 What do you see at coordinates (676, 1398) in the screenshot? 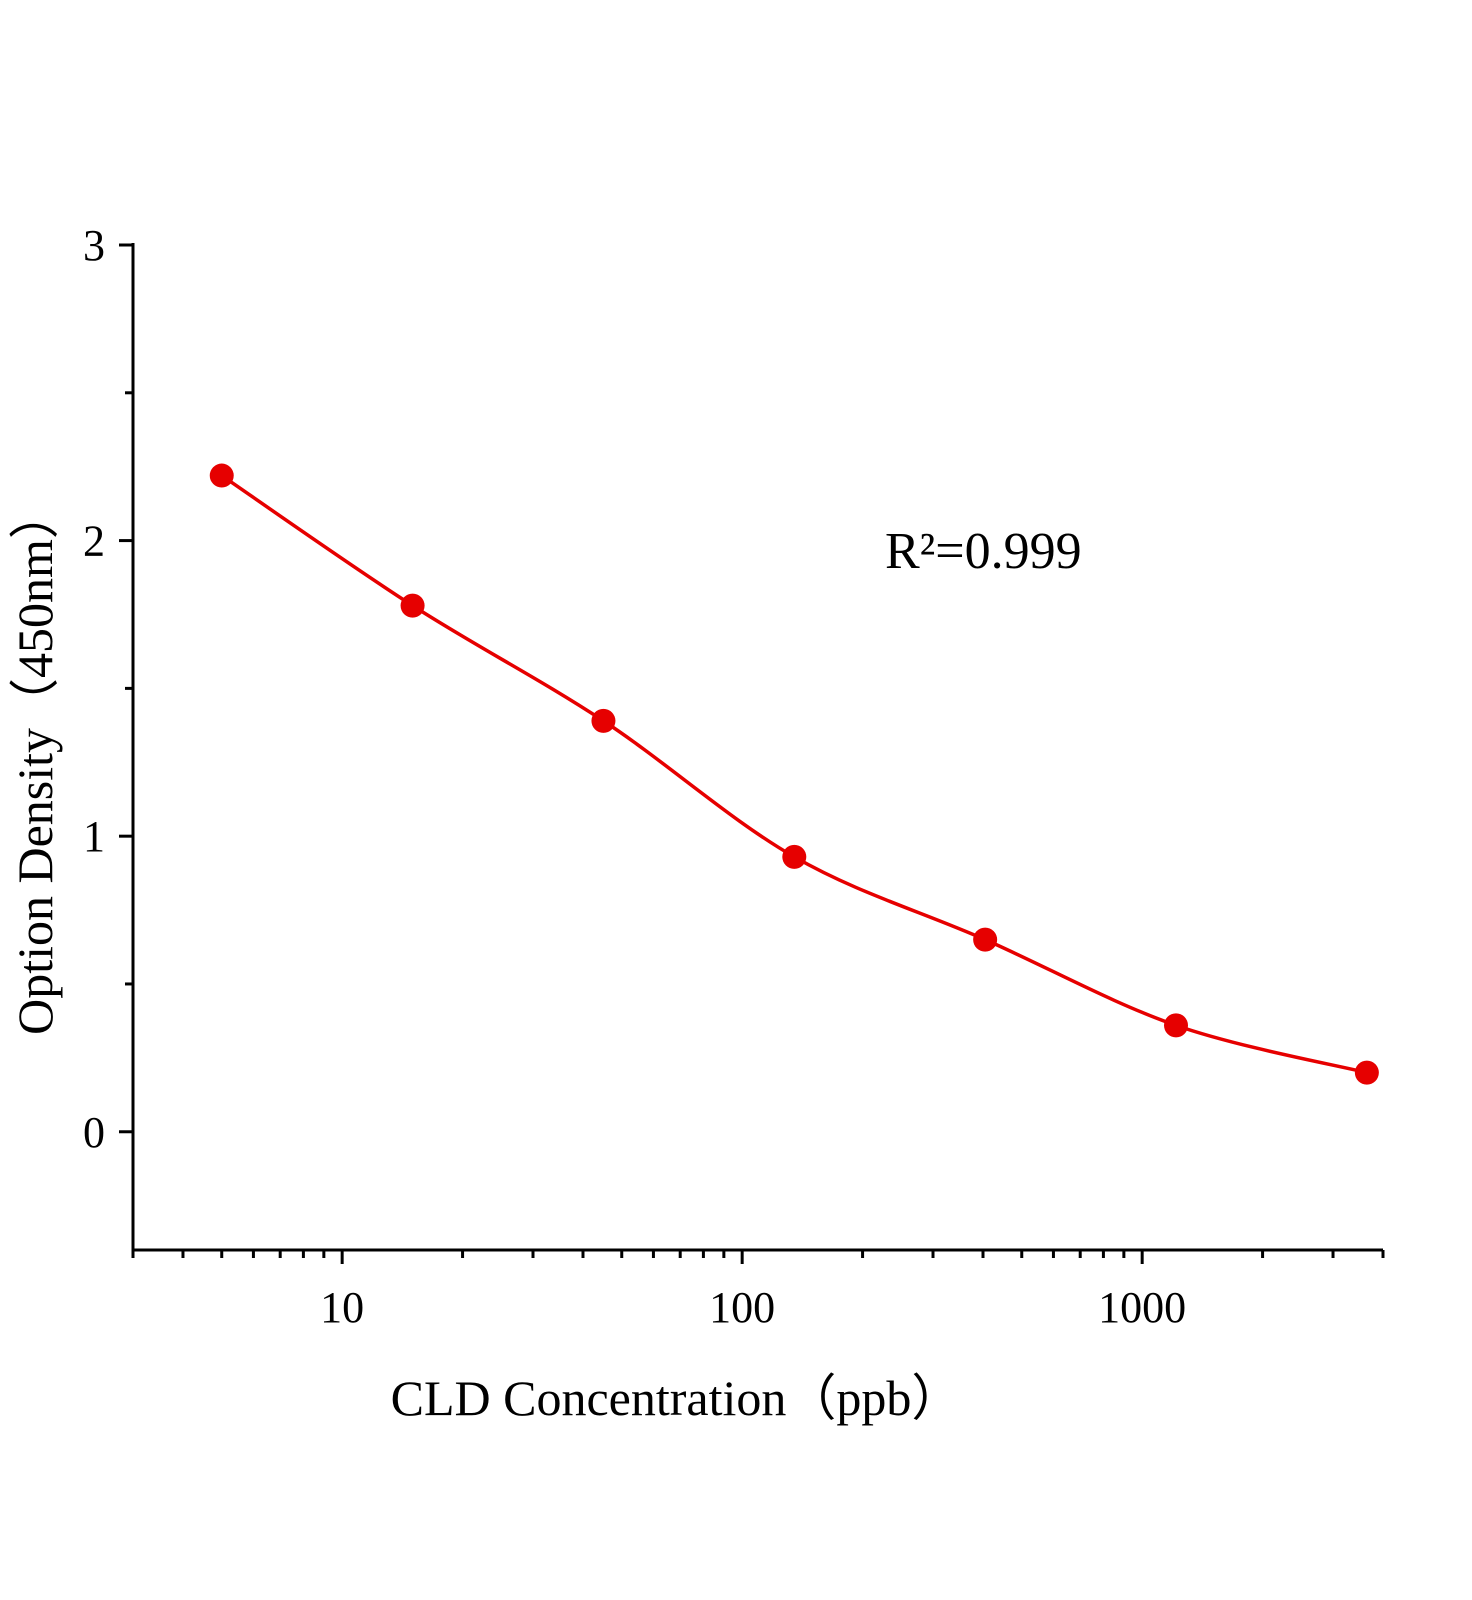
I see `x-axis-label: CLD Concentration（ppb）` at bounding box center [676, 1398].